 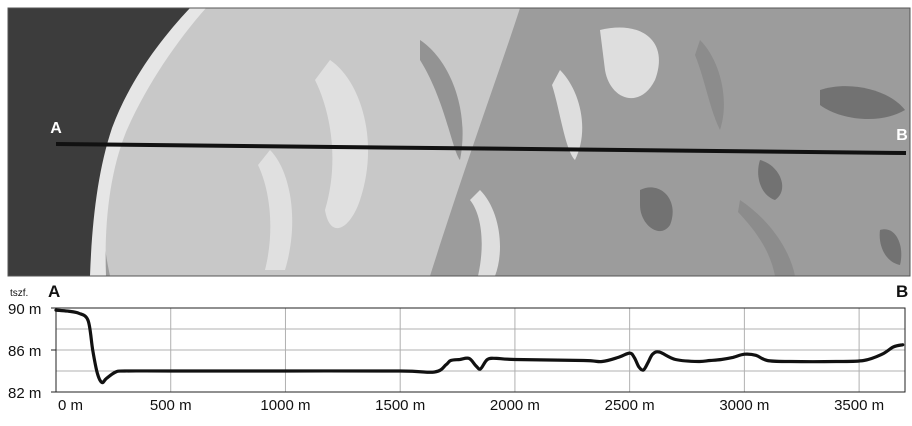 I want to click on dark-patches, so click(x=772, y=175).